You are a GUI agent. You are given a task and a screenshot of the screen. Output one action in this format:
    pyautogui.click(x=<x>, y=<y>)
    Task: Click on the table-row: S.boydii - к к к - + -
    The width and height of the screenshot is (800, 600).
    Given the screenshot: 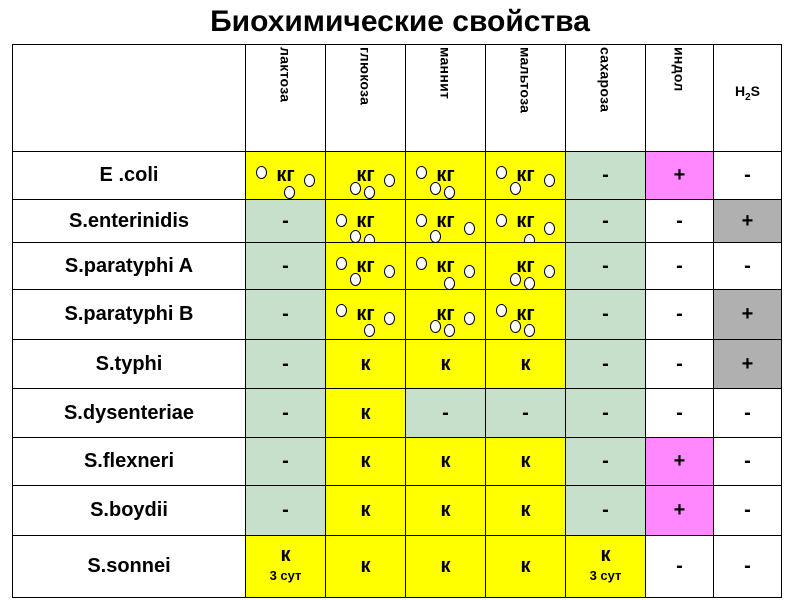 What is the action you would take?
    pyautogui.click(x=397, y=510)
    